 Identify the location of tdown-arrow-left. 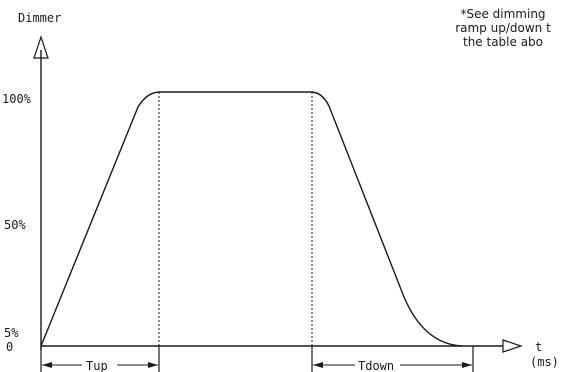
(318, 365).